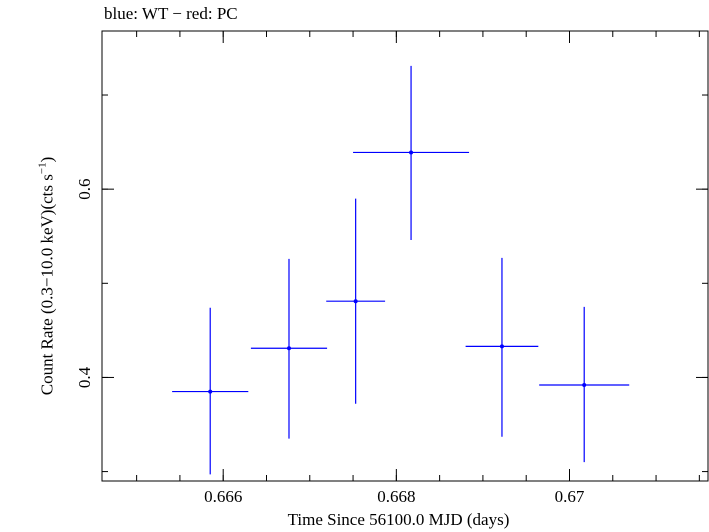  What do you see at coordinates (42, 168) in the screenshot?
I see `y-axis-label-exponent: −1` at bounding box center [42, 168].